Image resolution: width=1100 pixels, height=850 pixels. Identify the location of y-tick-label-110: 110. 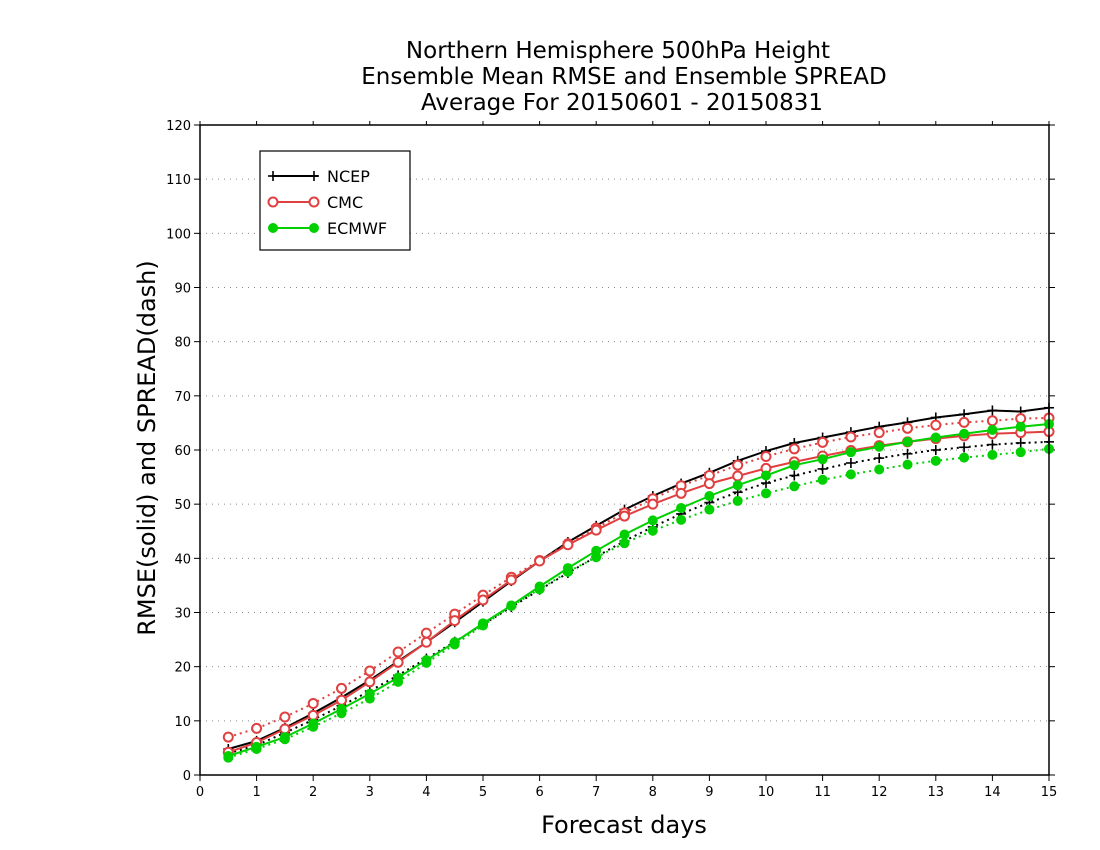
(178, 180).